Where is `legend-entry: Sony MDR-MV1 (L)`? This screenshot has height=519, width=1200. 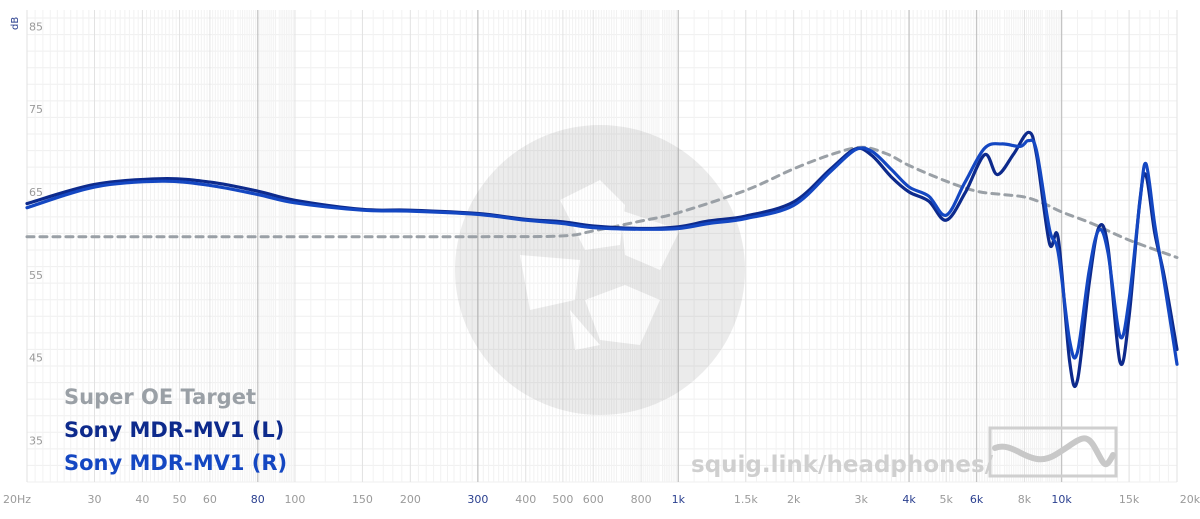 legend-entry: Sony MDR-MV1 (L) is located at coordinates (174, 430).